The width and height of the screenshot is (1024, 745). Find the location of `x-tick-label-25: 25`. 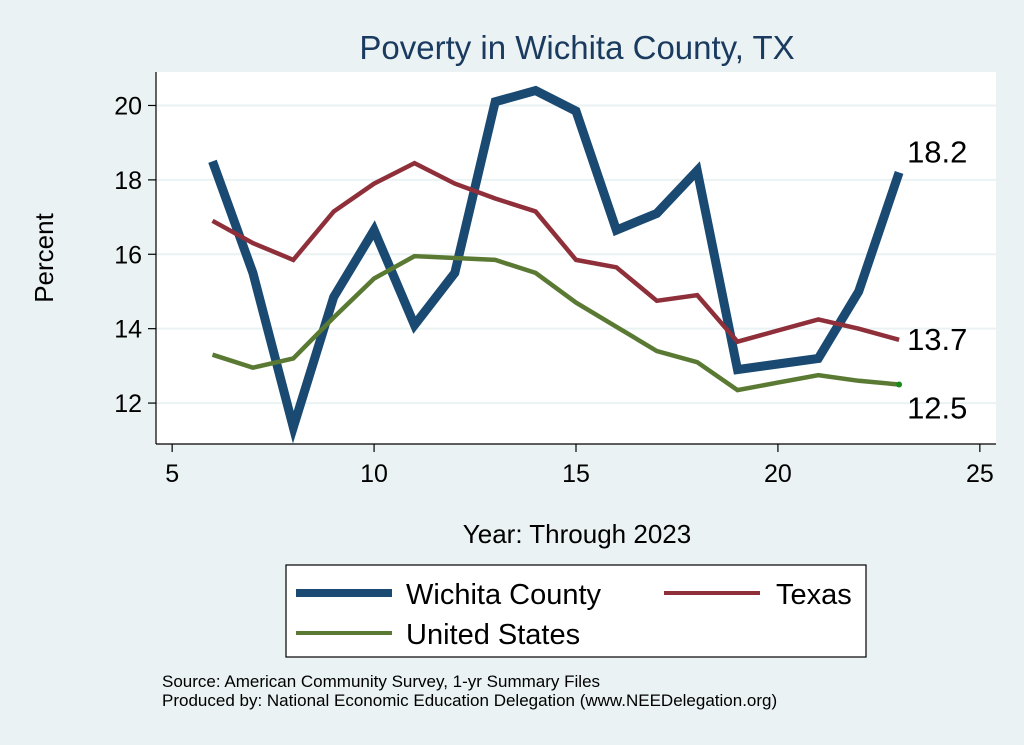

x-tick-label-25: 25 is located at coordinates (980, 474).